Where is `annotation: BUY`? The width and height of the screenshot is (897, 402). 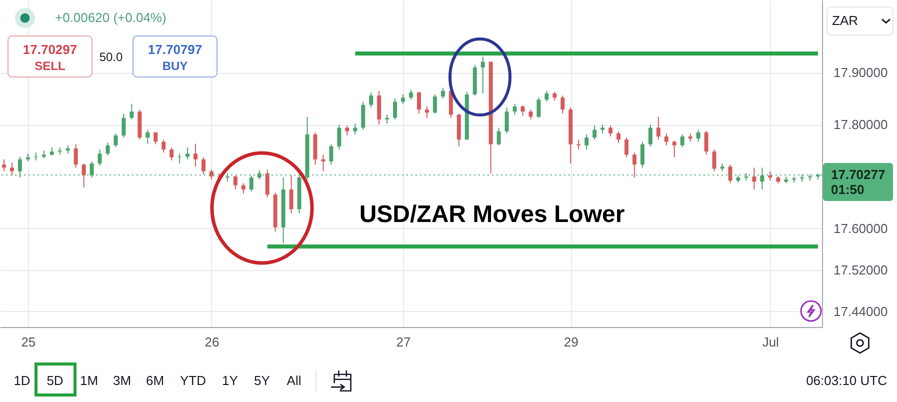 annotation: BUY is located at coordinates (175, 66).